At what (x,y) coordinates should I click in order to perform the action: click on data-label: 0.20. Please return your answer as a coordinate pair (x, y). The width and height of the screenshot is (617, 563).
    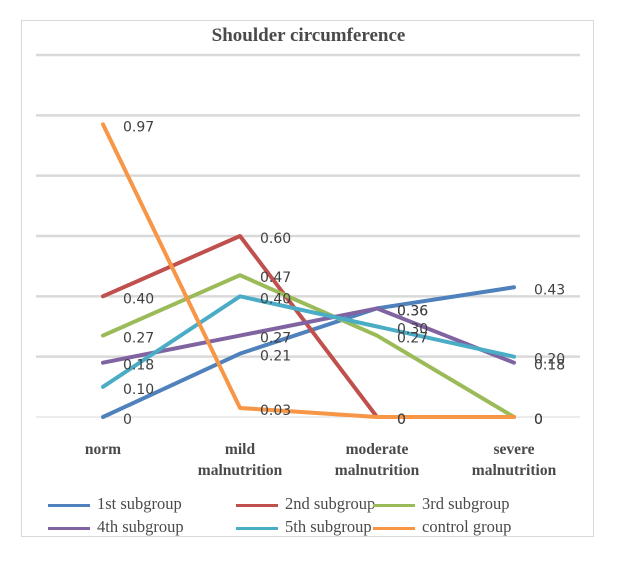
    Looking at the image, I should click on (549, 360).